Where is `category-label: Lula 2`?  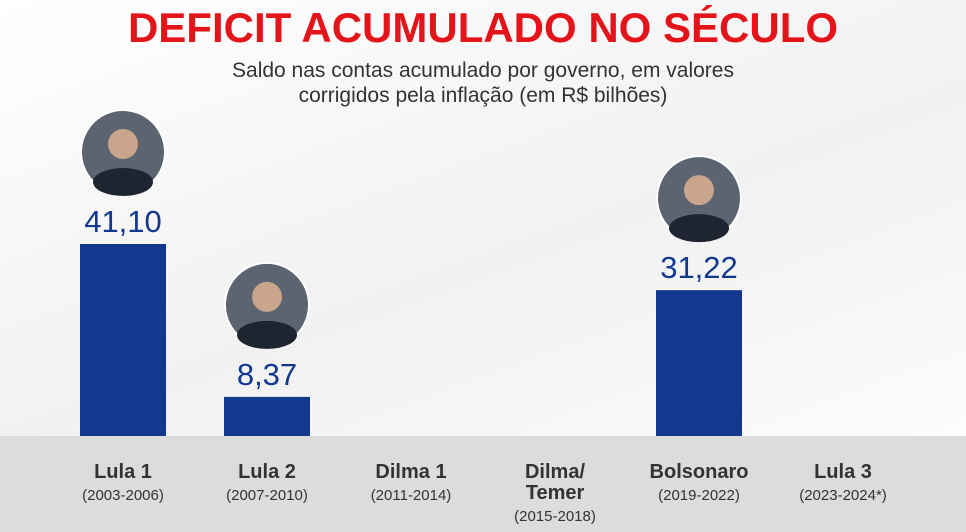
category-label: Lula 2 is located at coordinates (267, 472).